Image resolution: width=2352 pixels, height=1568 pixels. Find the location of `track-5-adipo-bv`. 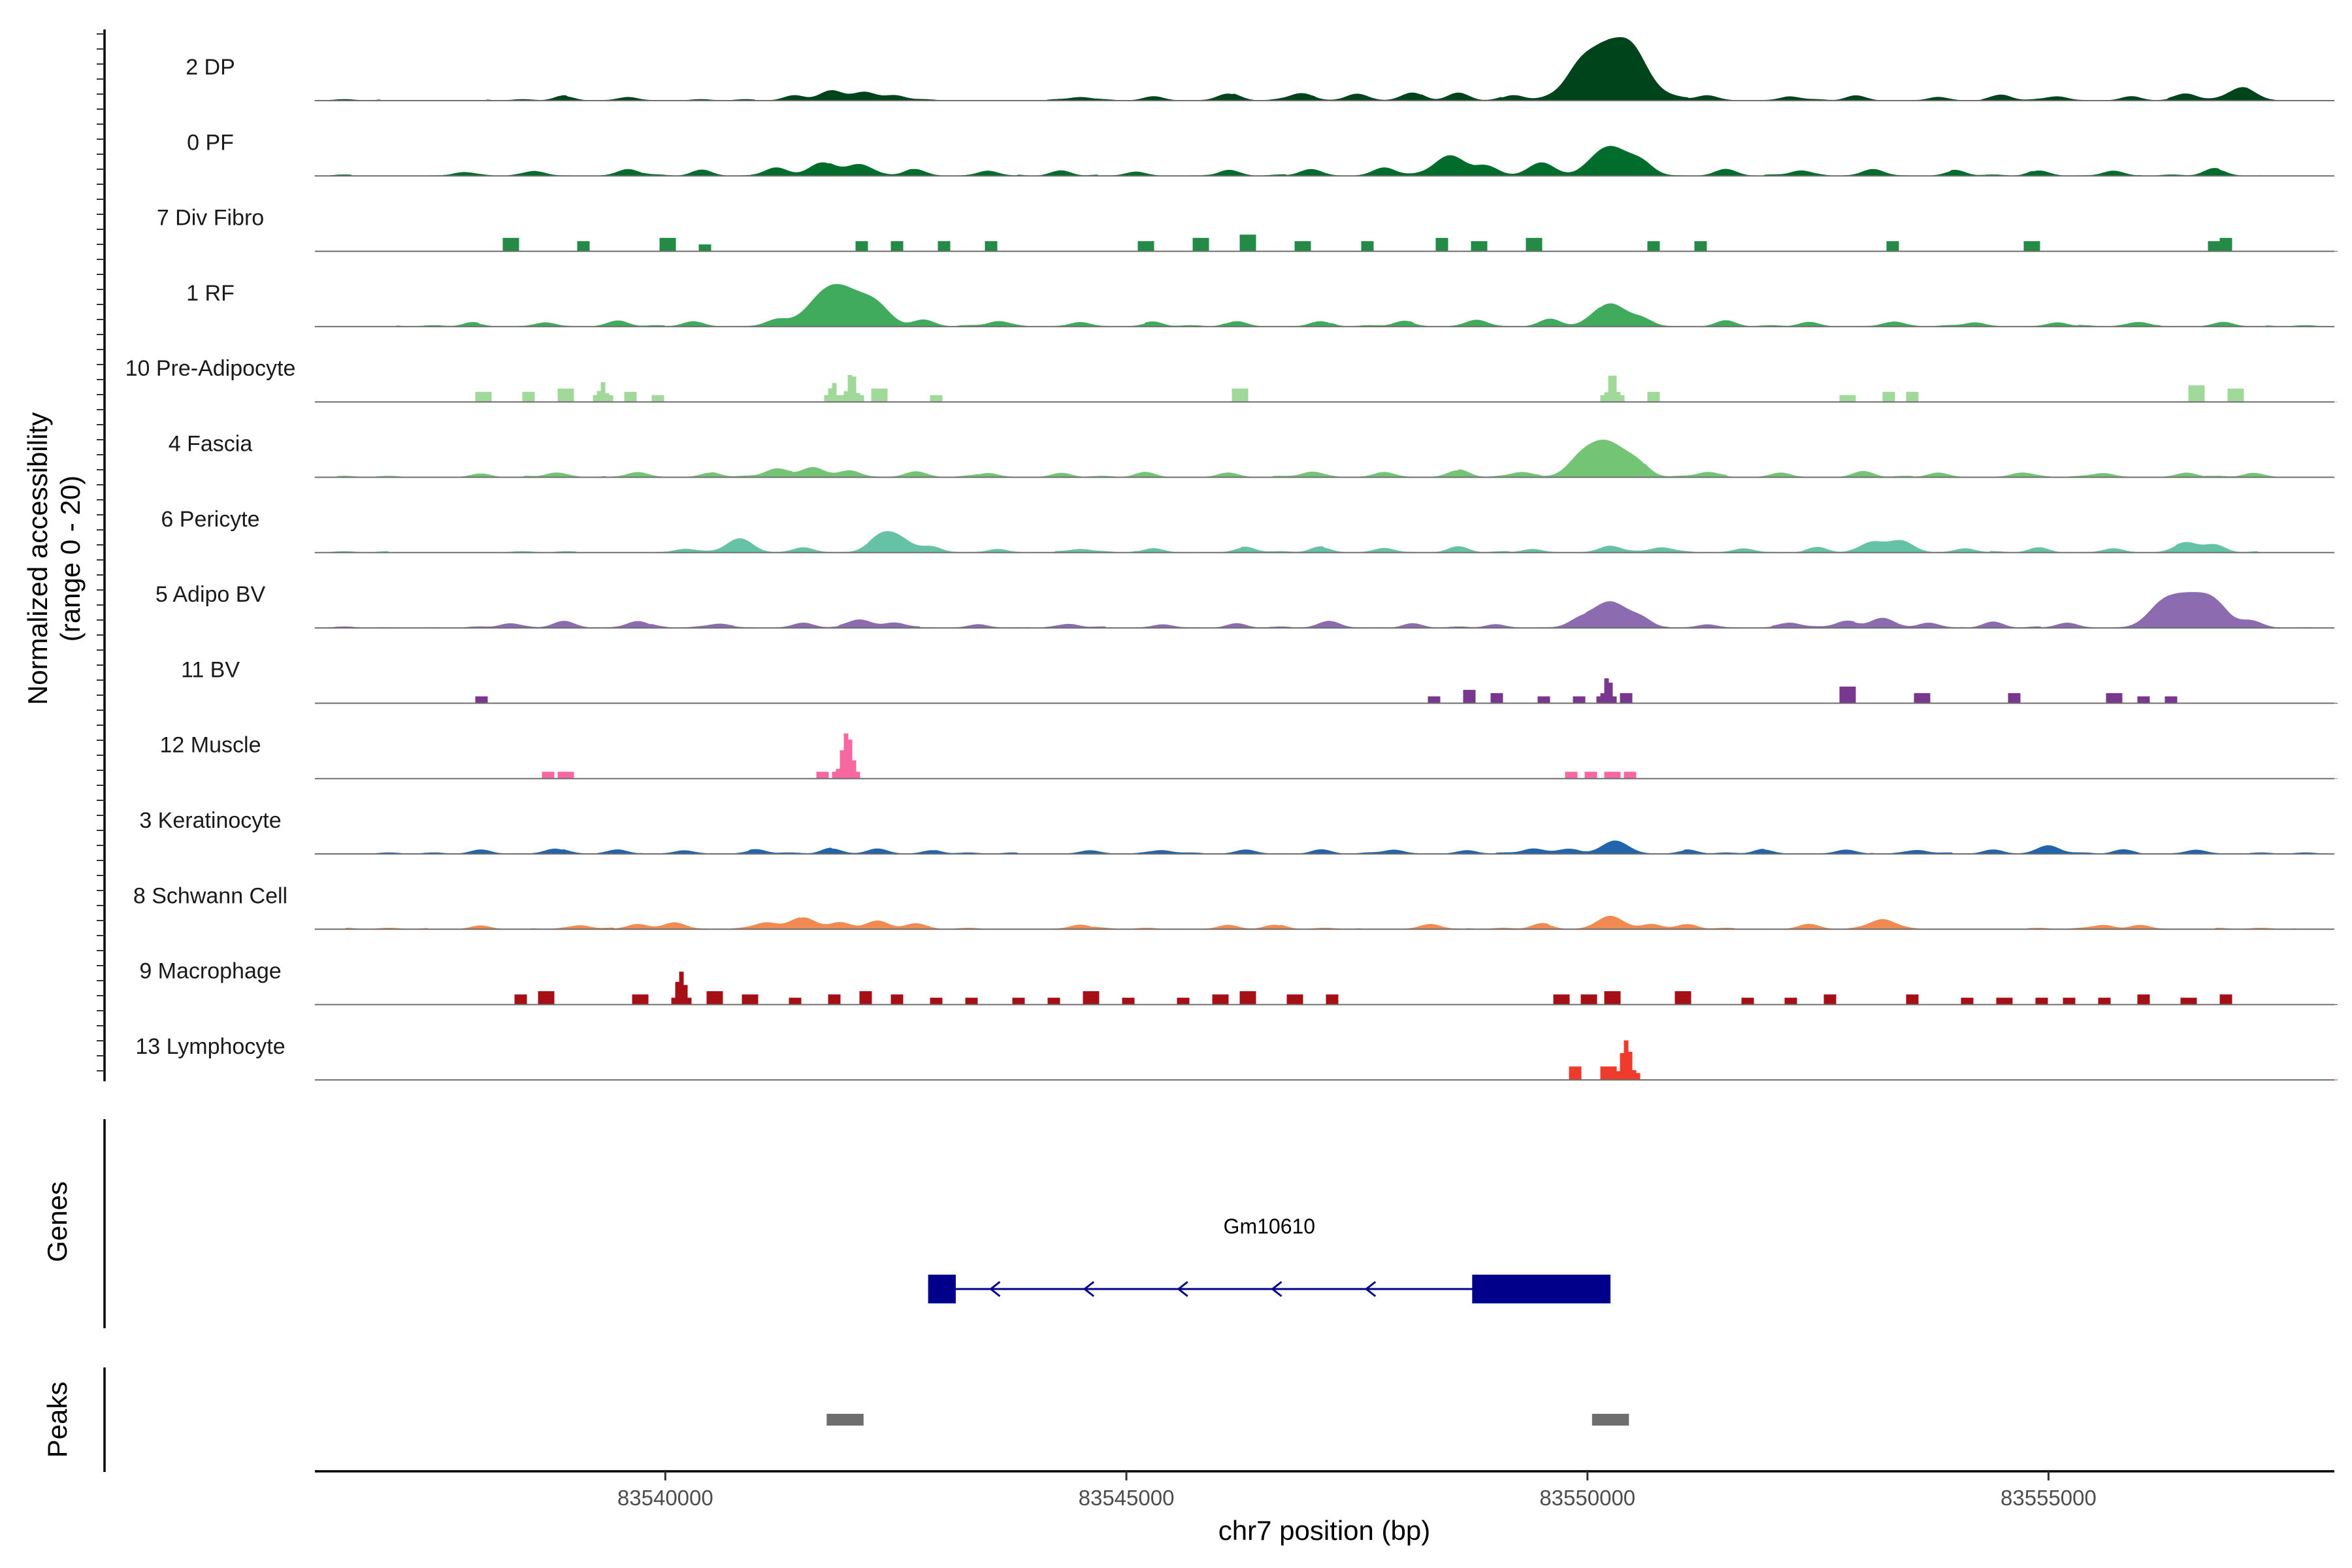

track-5-adipo-bv is located at coordinates (1324, 610).